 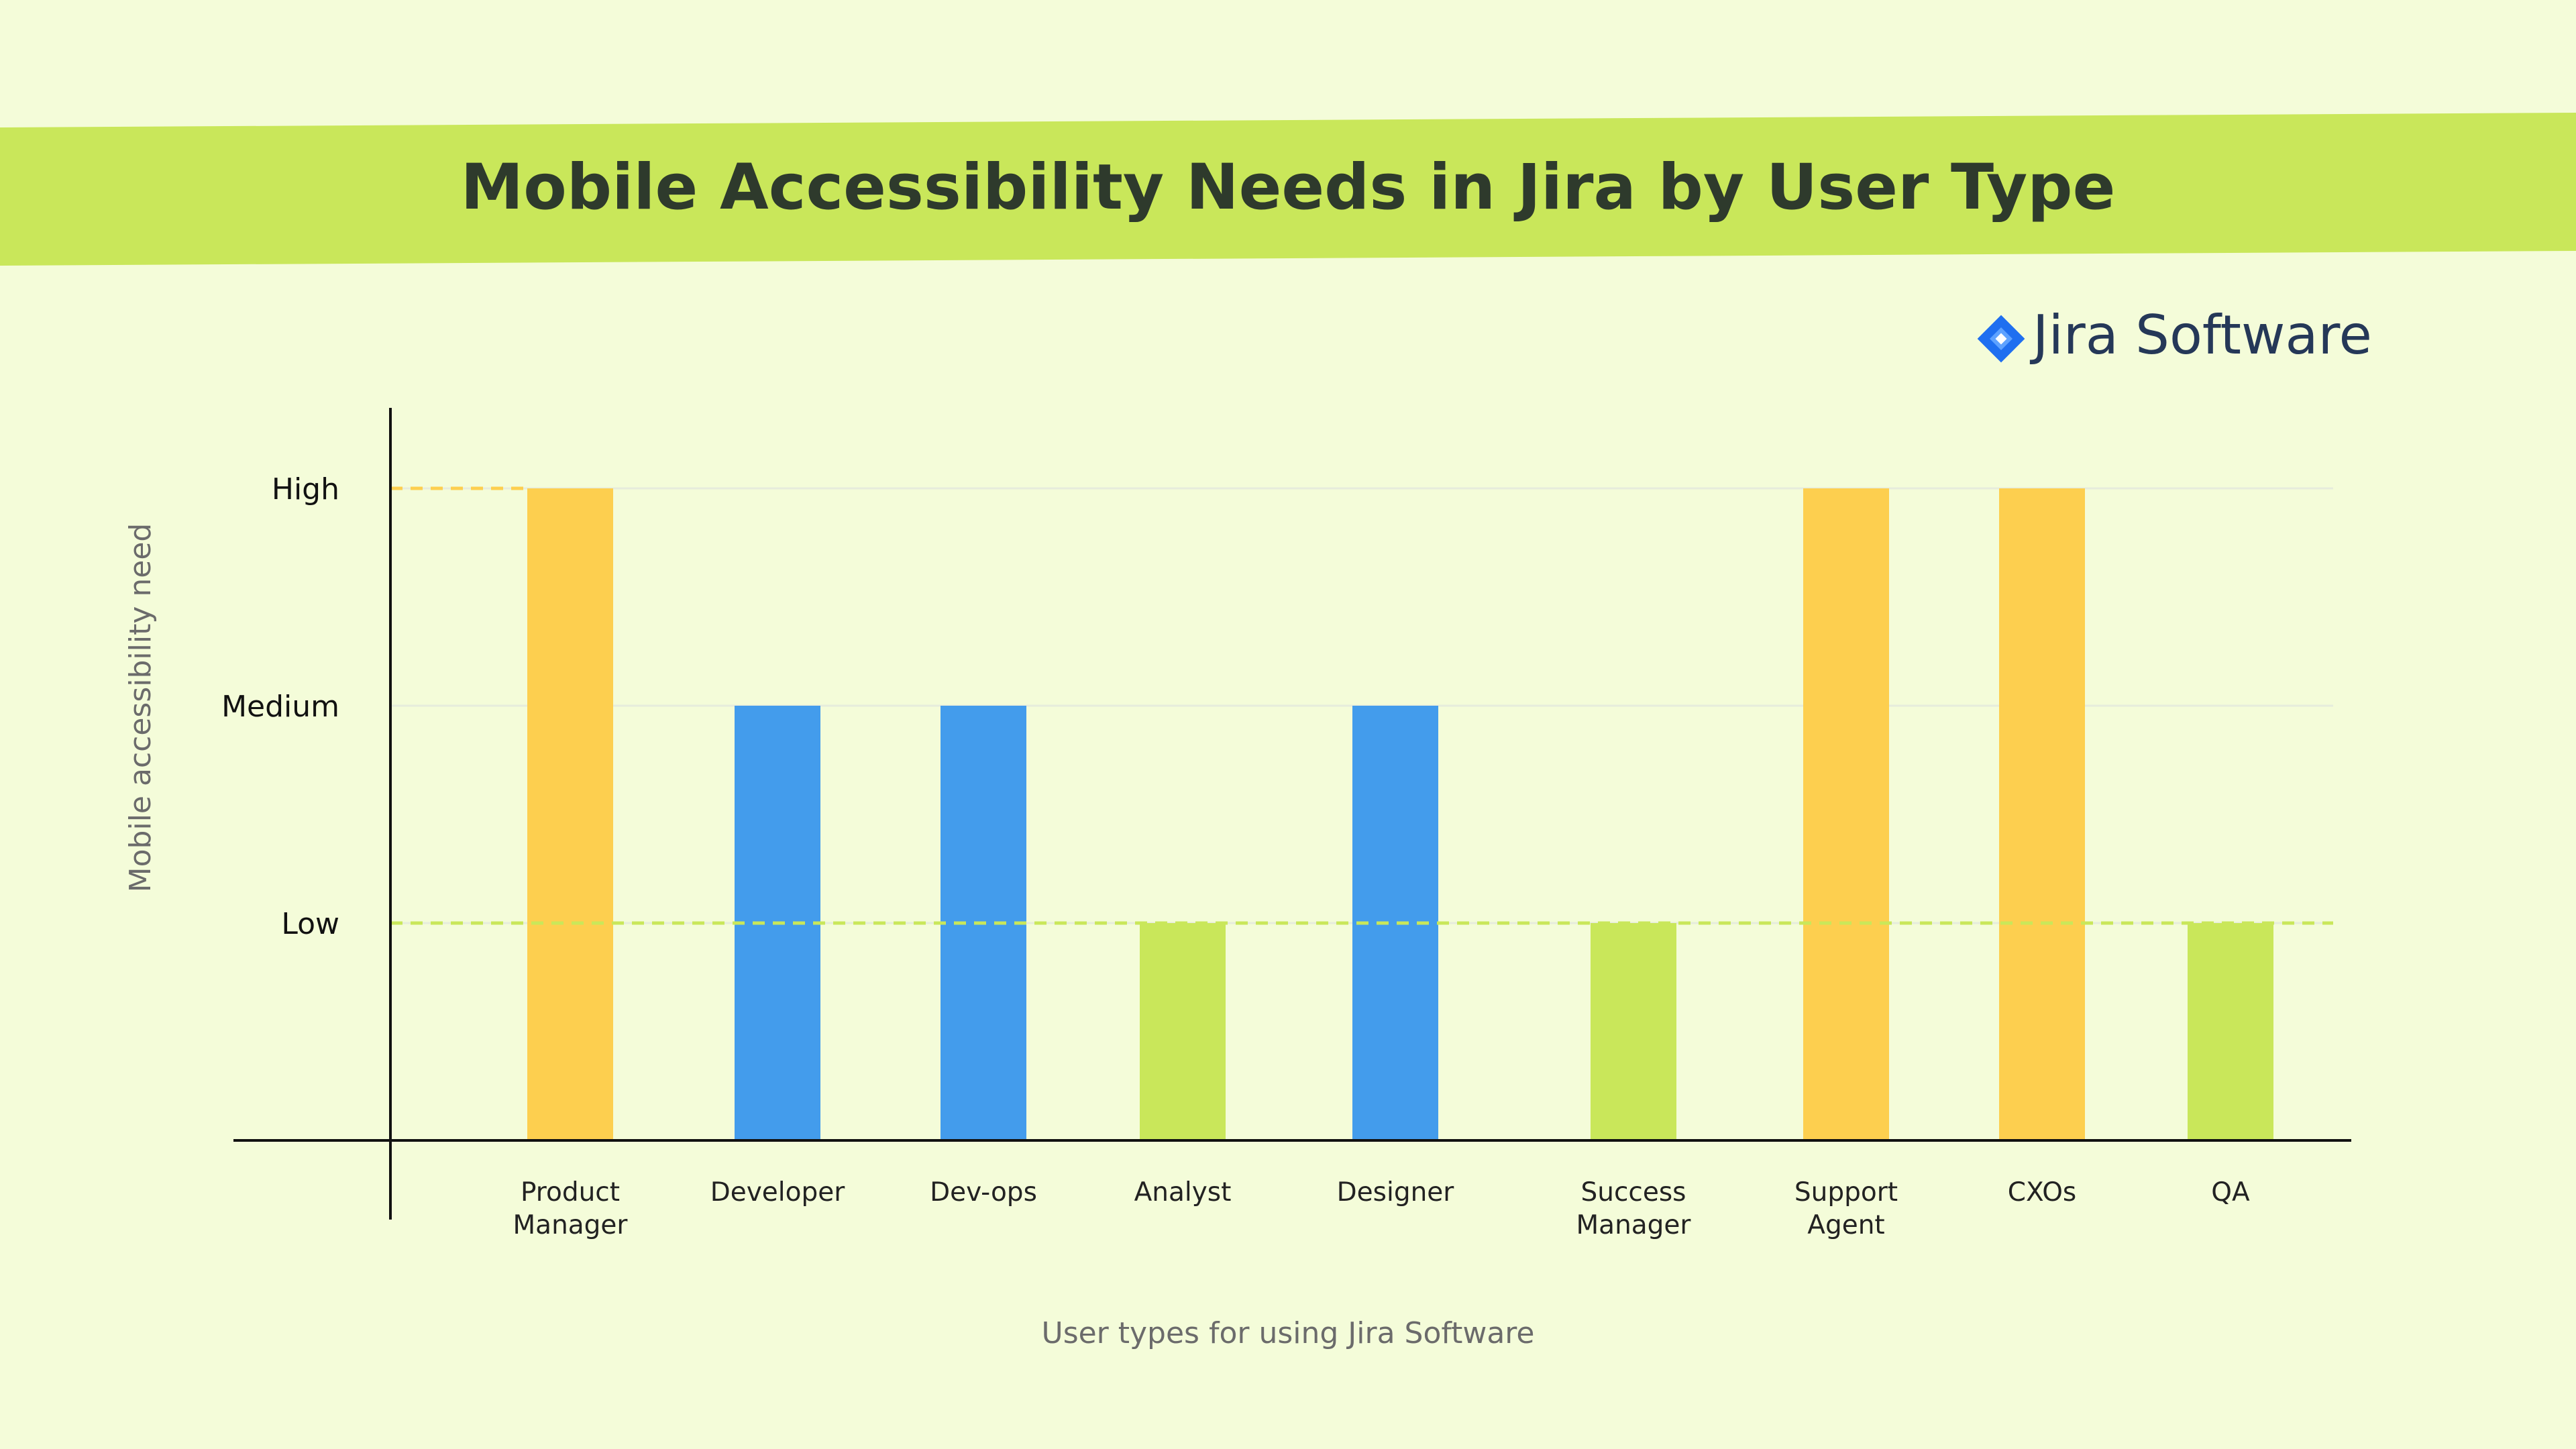 I want to click on x-category-label: Analyst, so click(x=1183, y=1192).